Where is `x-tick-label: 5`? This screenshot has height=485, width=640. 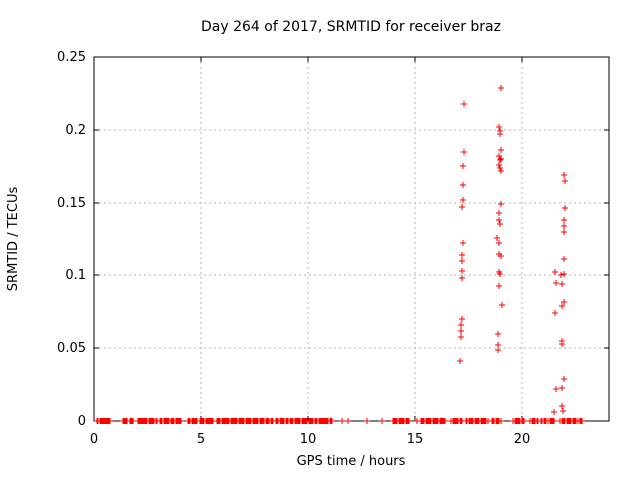 x-tick-label: 5 is located at coordinates (201, 439).